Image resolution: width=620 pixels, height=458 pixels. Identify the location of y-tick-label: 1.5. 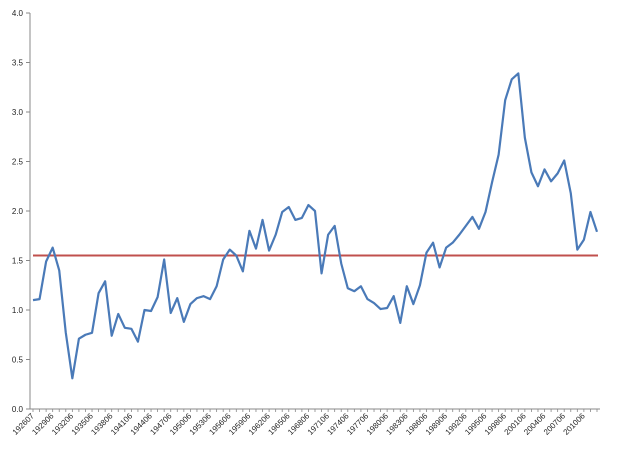
(18, 261).